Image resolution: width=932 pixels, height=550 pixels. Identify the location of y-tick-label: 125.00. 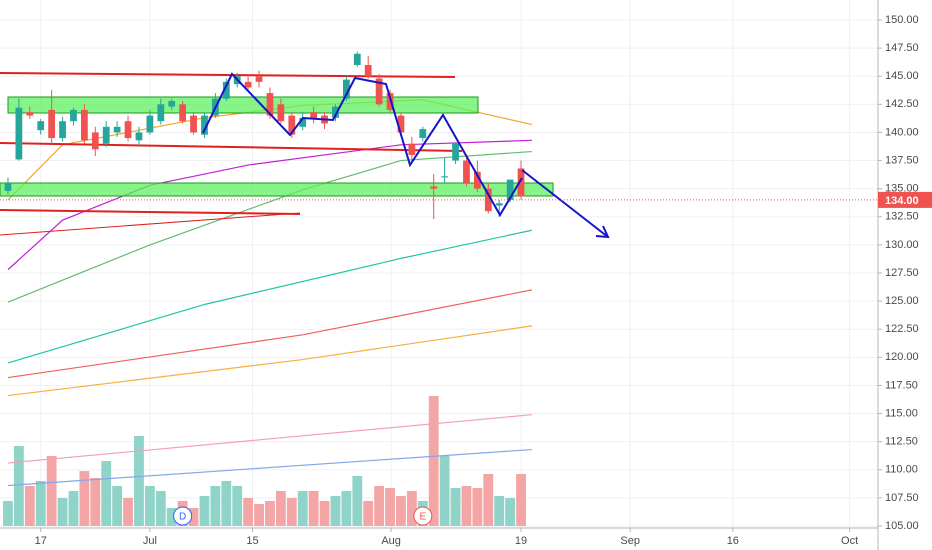
(902, 301).